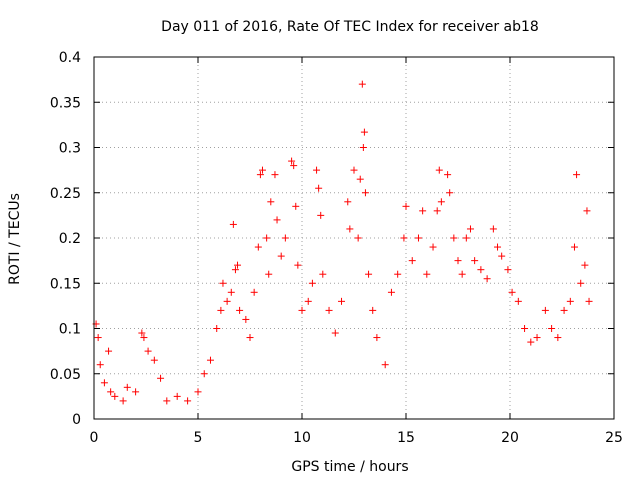 The width and height of the screenshot is (640, 480). Describe the element at coordinates (406, 438) in the screenshot. I see `x-tick-label: 15` at that location.